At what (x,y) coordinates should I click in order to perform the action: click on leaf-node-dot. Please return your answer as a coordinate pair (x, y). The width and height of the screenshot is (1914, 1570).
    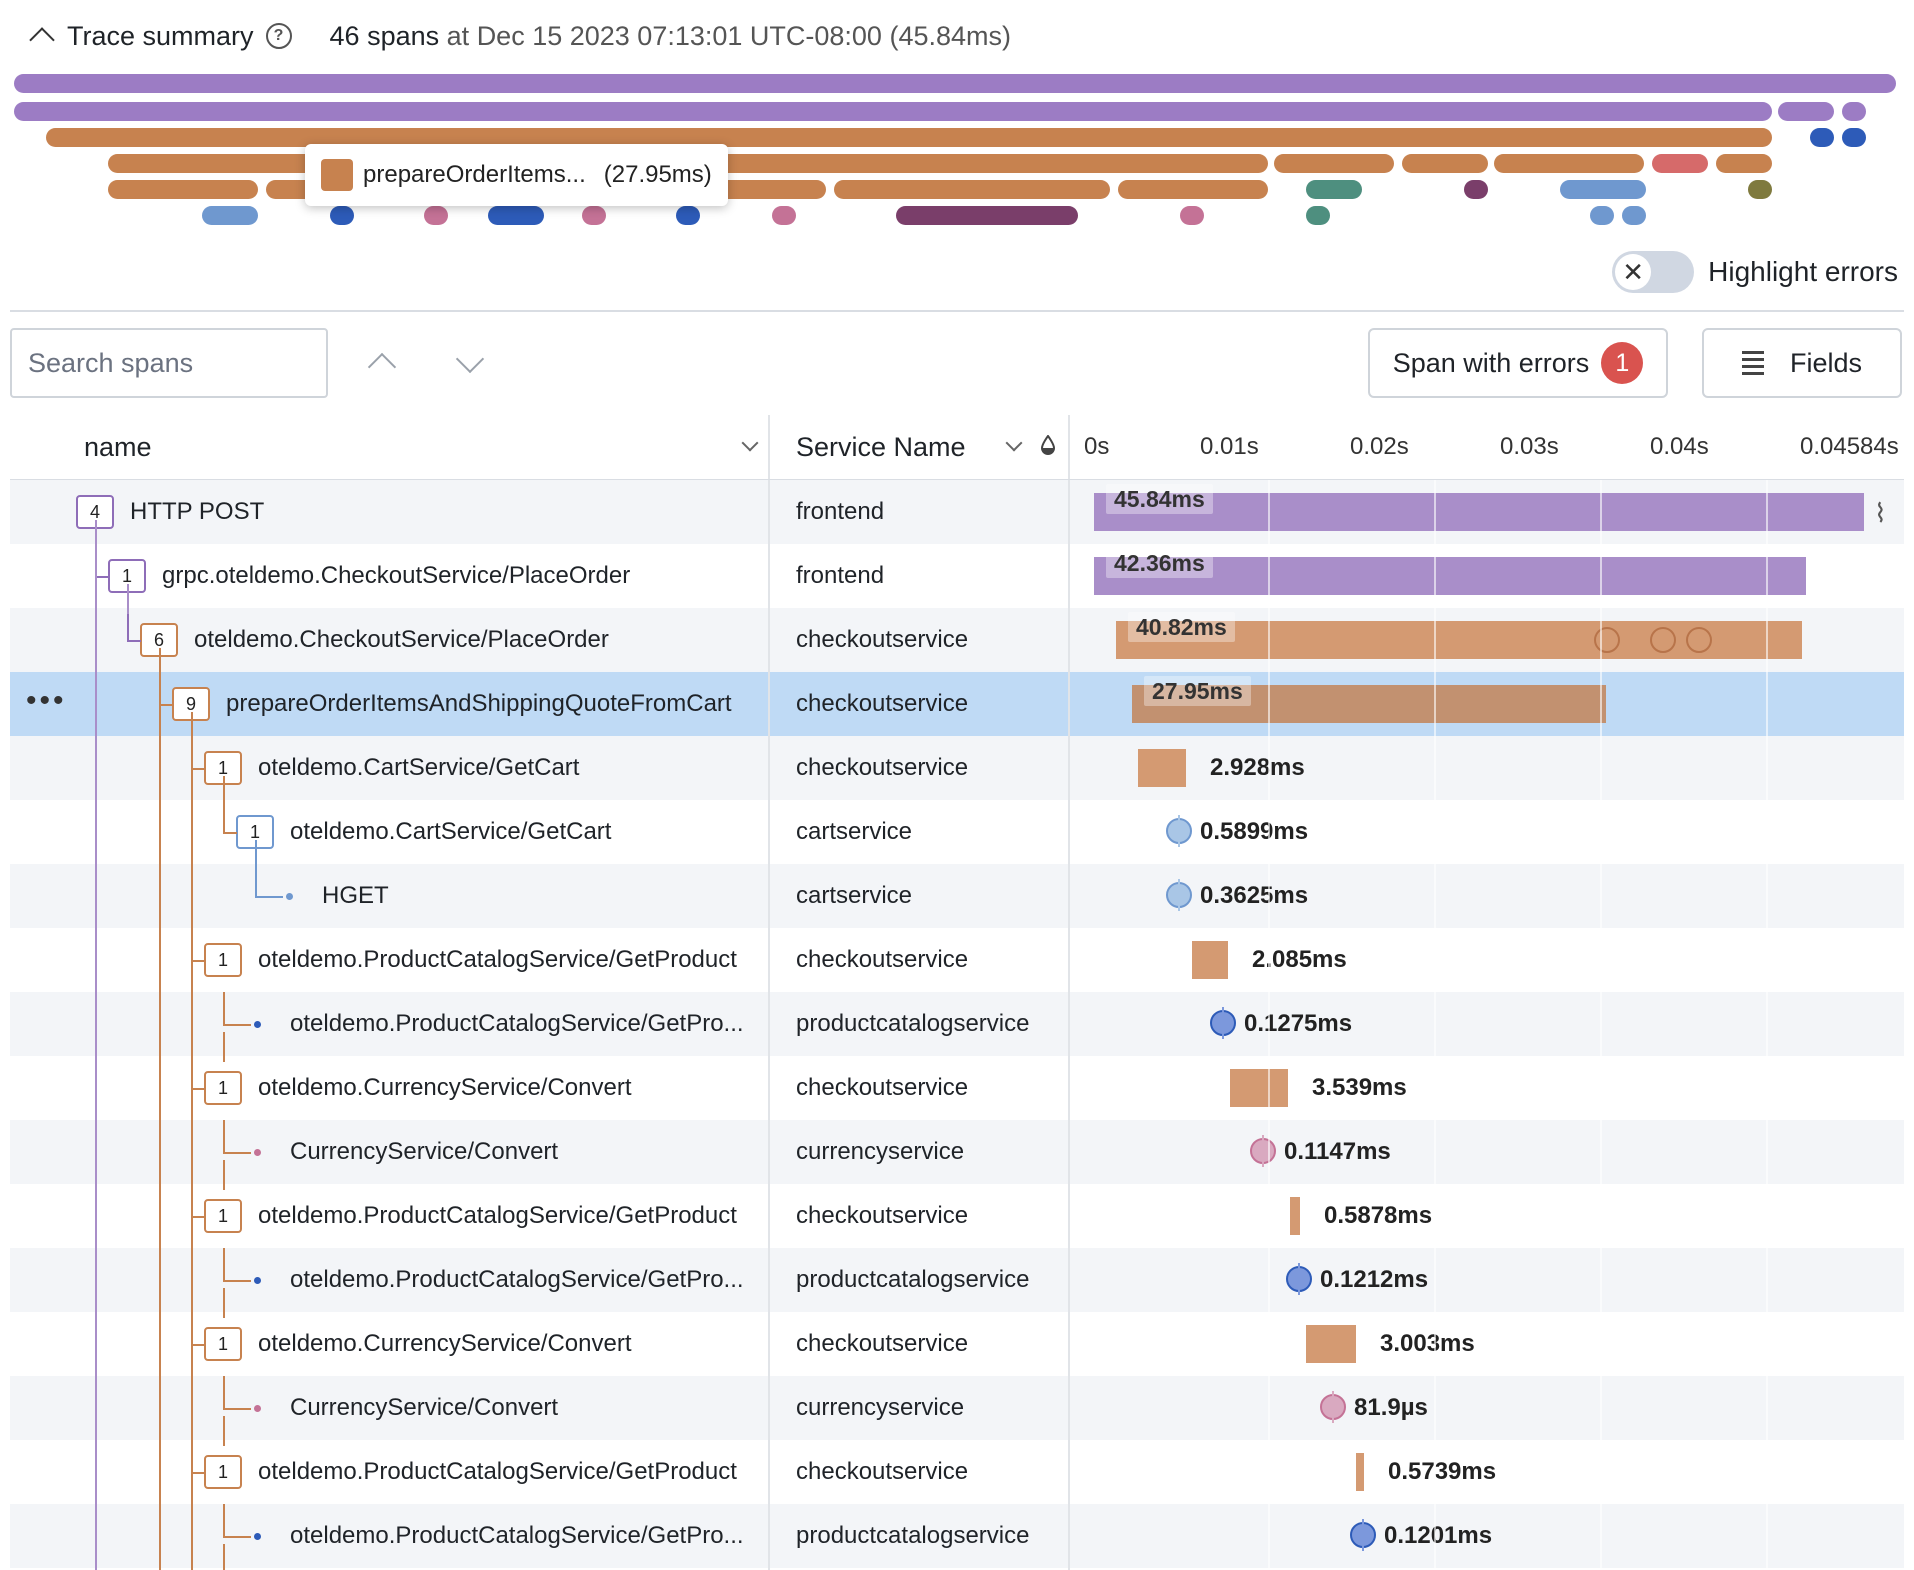
    Looking at the image, I should click on (257, 1408).